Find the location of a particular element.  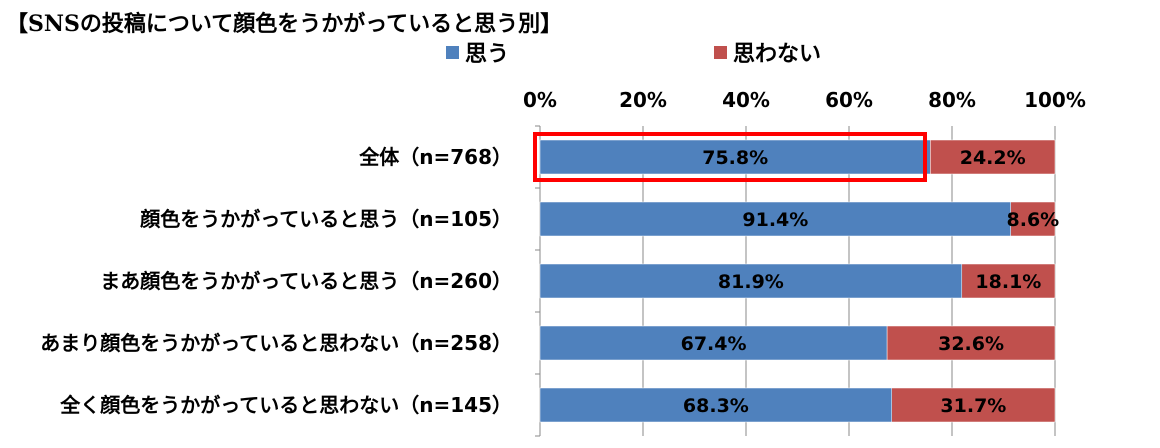

tick-label: 60% is located at coordinates (849, 100).